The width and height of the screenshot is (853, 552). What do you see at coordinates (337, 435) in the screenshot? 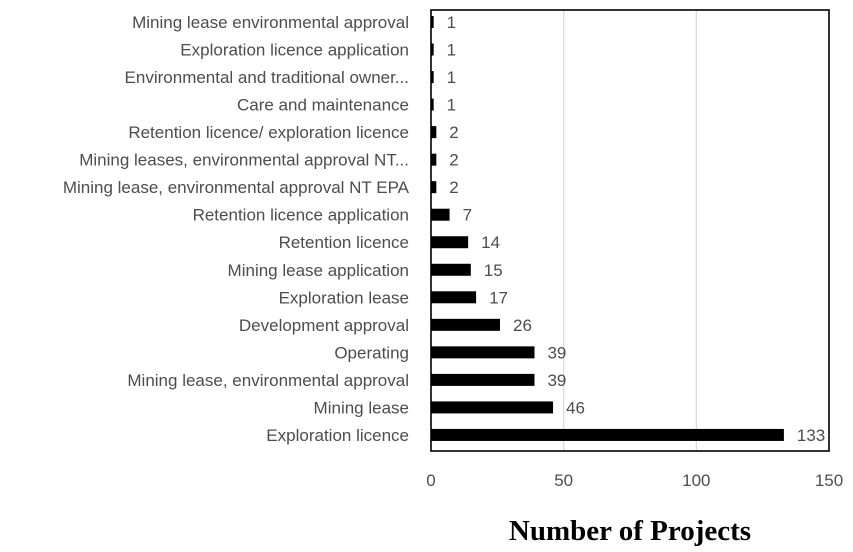
I see `category-label: Exploration licence` at bounding box center [337, 435].